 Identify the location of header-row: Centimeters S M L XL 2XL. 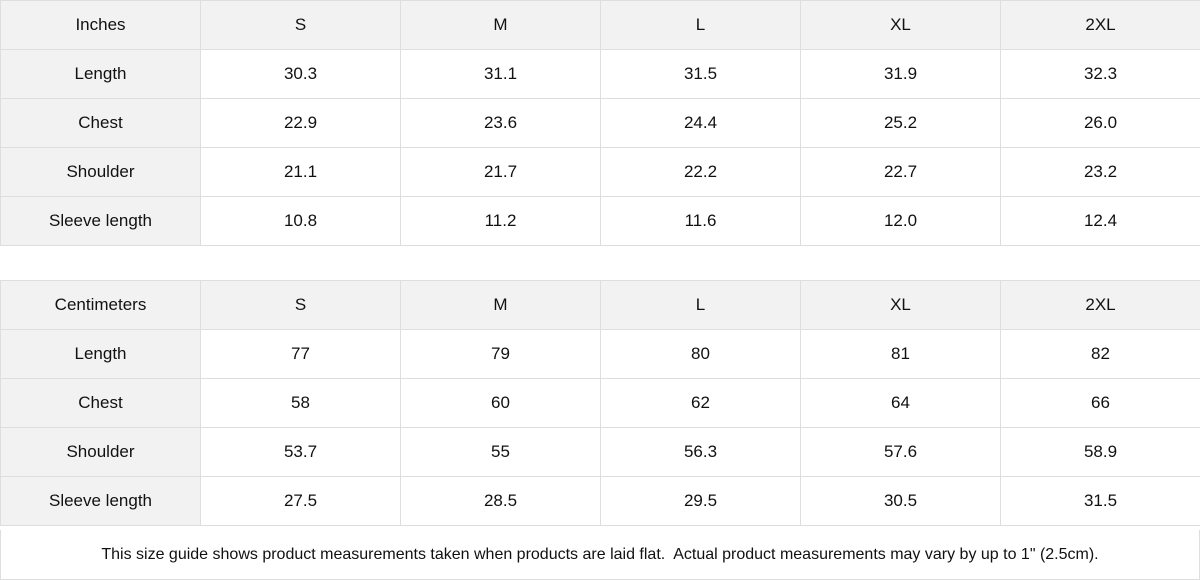
(600, 305).